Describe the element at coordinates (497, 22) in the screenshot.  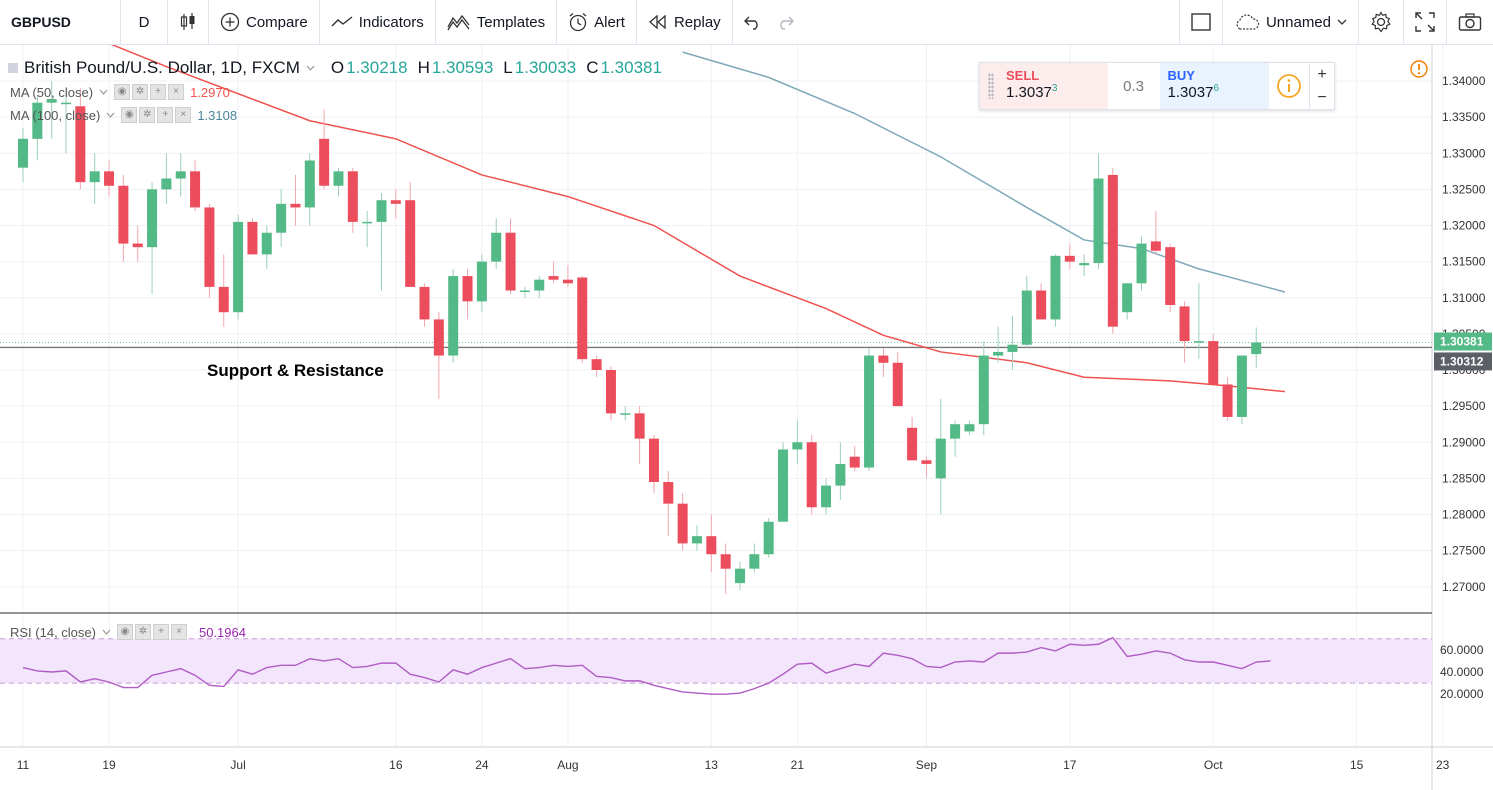
I see `templates-button: Templates` at that location.